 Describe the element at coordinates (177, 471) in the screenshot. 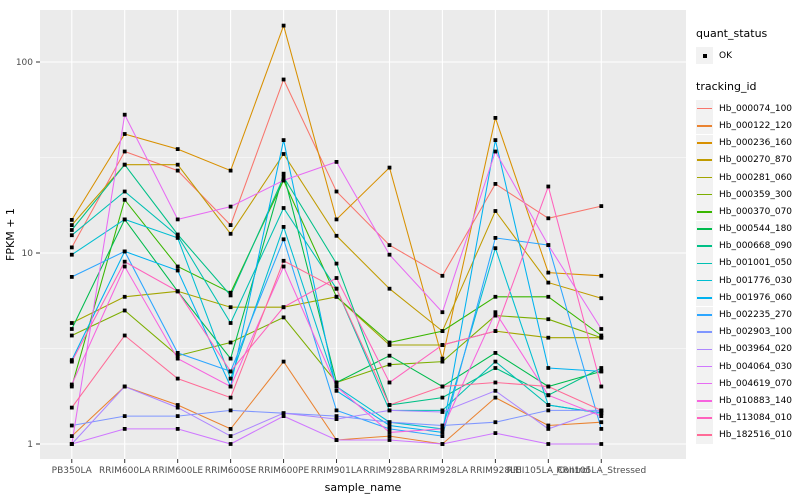

I see `x-tick-label: RRIM600LE` at that location.